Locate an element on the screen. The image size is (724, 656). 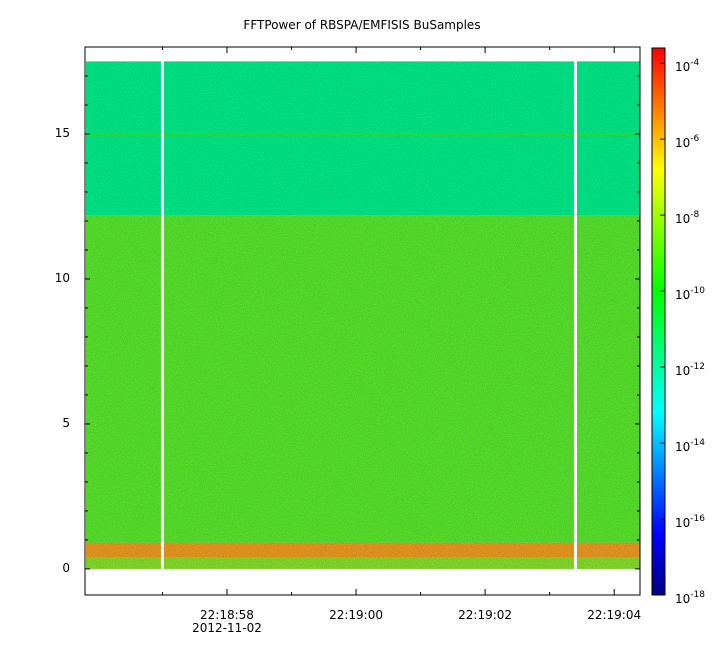
x-tick-label: 22:19:00 is located at coordinates (356, 615).